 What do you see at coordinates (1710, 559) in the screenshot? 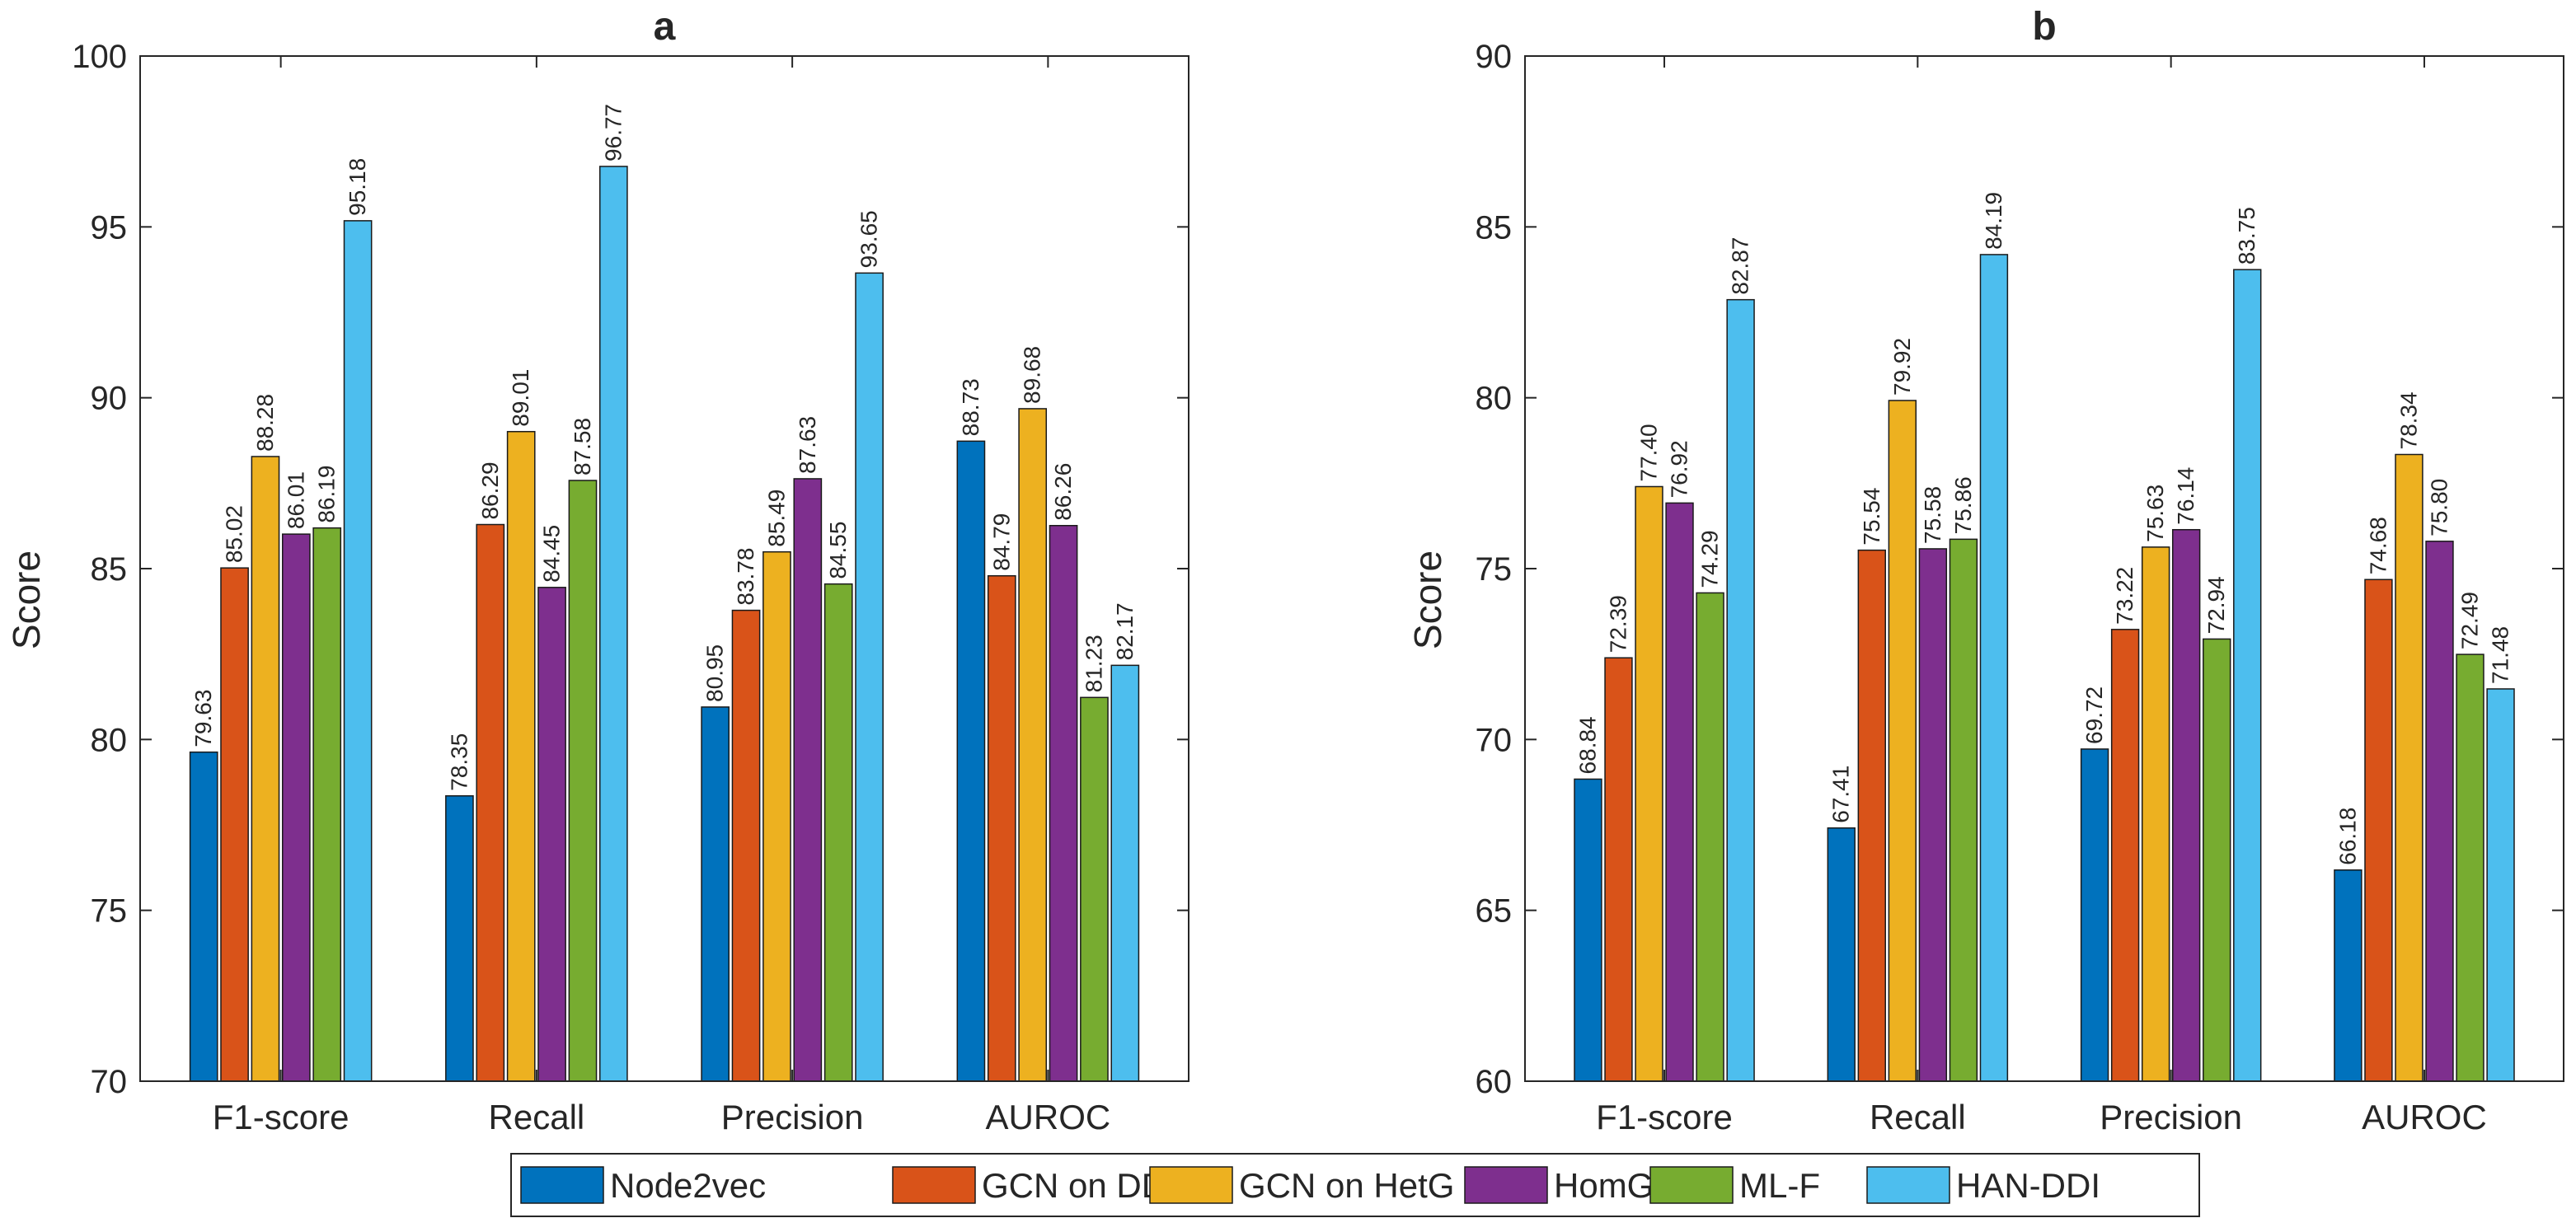
I see `data-label: 74.29` at bounding box center [1710, 559].